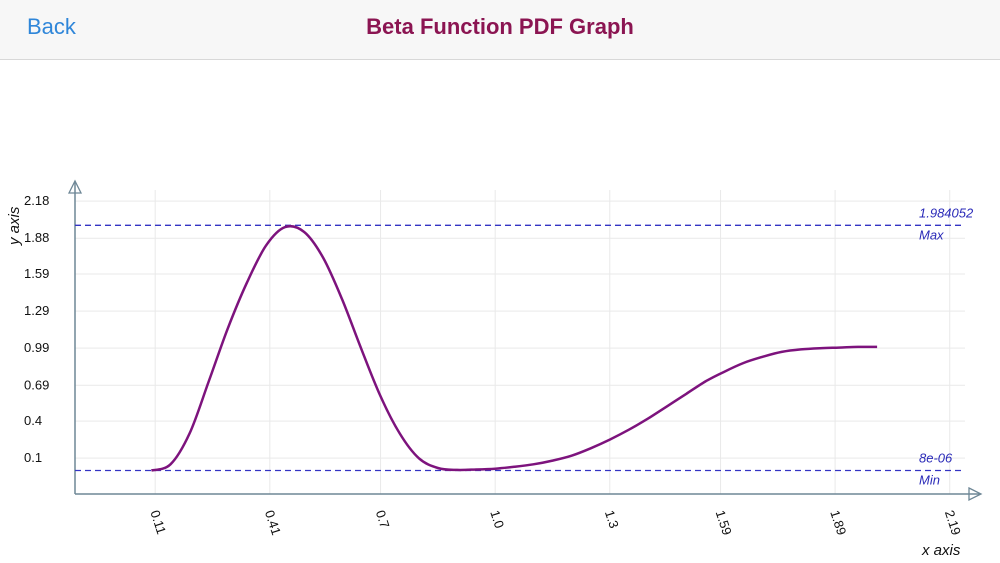 This screenshot has width=1000, height=563. I want to click on reference-value-label: 1.984052, so click(946, 212).